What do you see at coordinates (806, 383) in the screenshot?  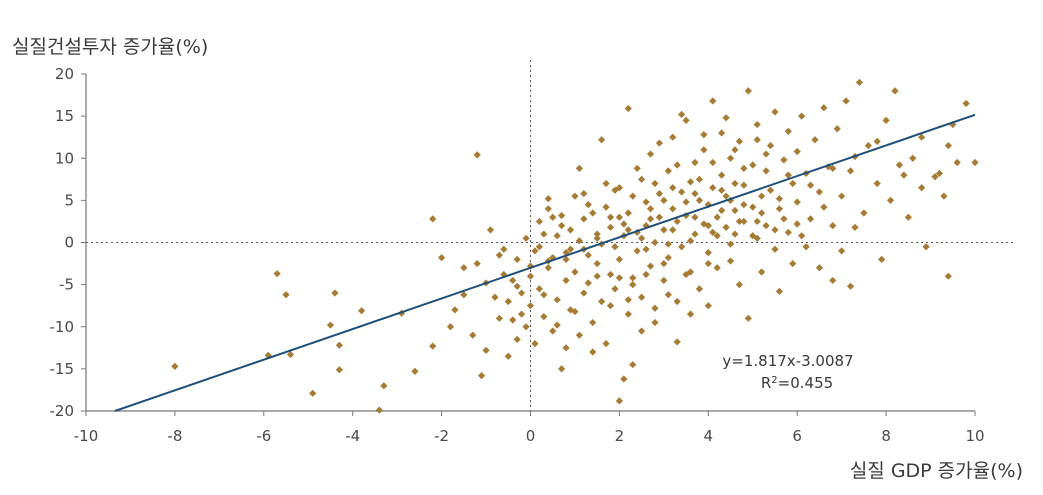 I see `r-squared-value: =0.455` at bounding box center [806, 383].